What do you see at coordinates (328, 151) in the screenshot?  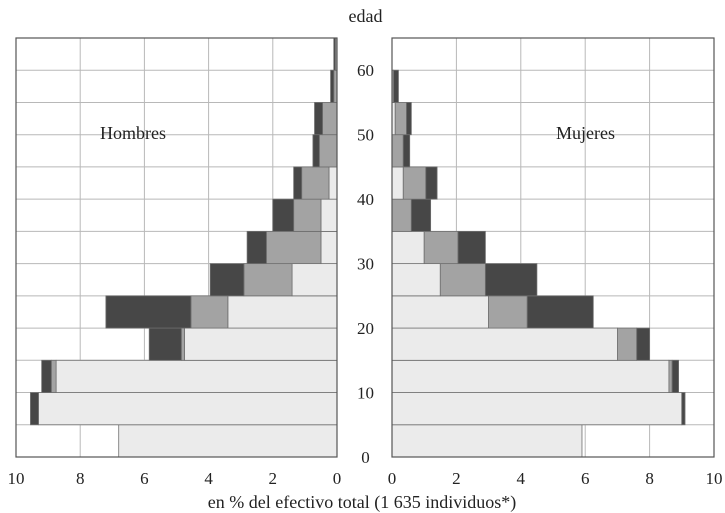 I see `hombres-bar-45-49-seg2` at bounding box center [328, 151].